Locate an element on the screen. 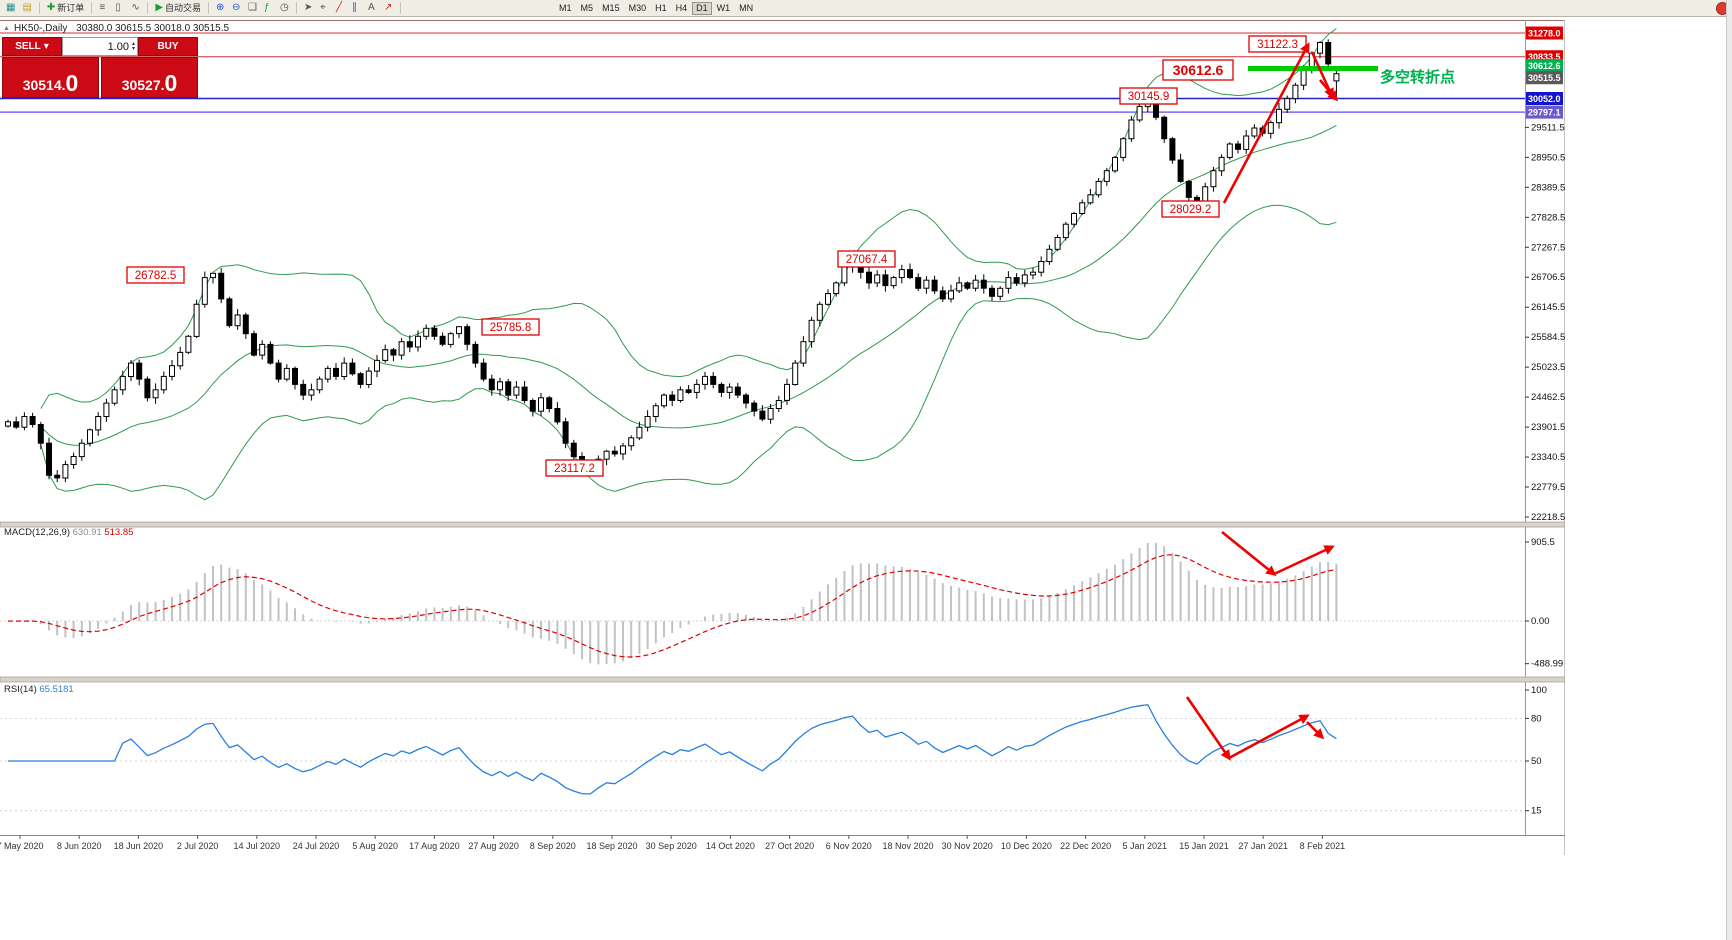  sell-header: SELL ▾ is located at coordinates (32, 46).